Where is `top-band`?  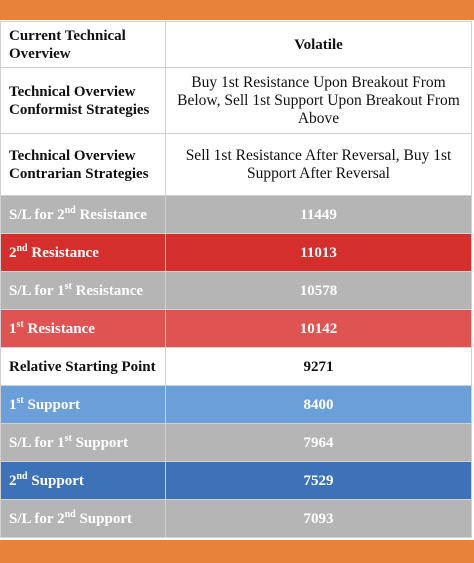 top-band is located at coordinates (237, 10).